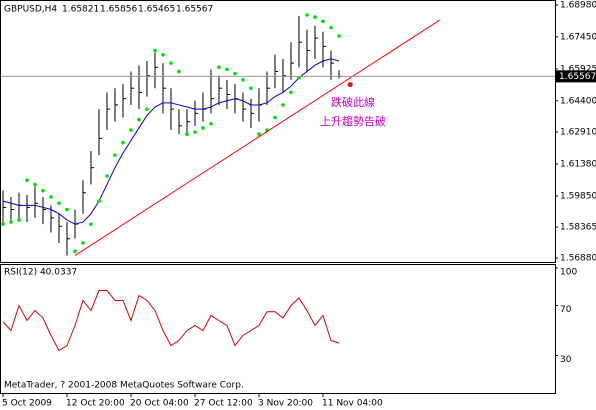 Image resolution: width=596 pixels, height=410 pixels. Describe the element at coordinates (118, 10) in the screenshot. I see `ohlc-value: 1.65856` at that location.